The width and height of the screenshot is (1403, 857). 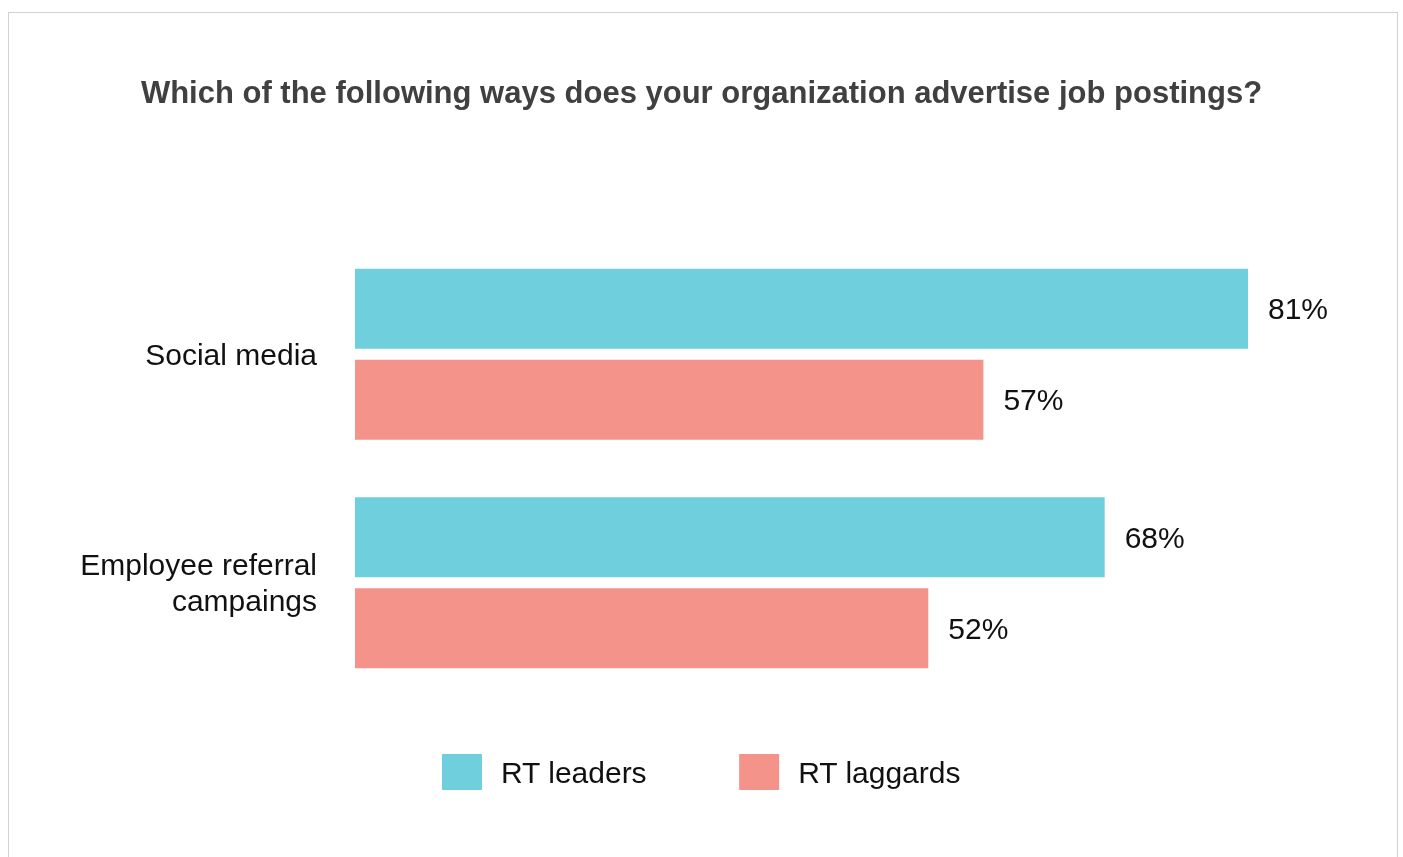 What do you see at coordinates (1033, 400) in the screenshot?
I see `data-label: 57%` at bounding box center [1033, 400].